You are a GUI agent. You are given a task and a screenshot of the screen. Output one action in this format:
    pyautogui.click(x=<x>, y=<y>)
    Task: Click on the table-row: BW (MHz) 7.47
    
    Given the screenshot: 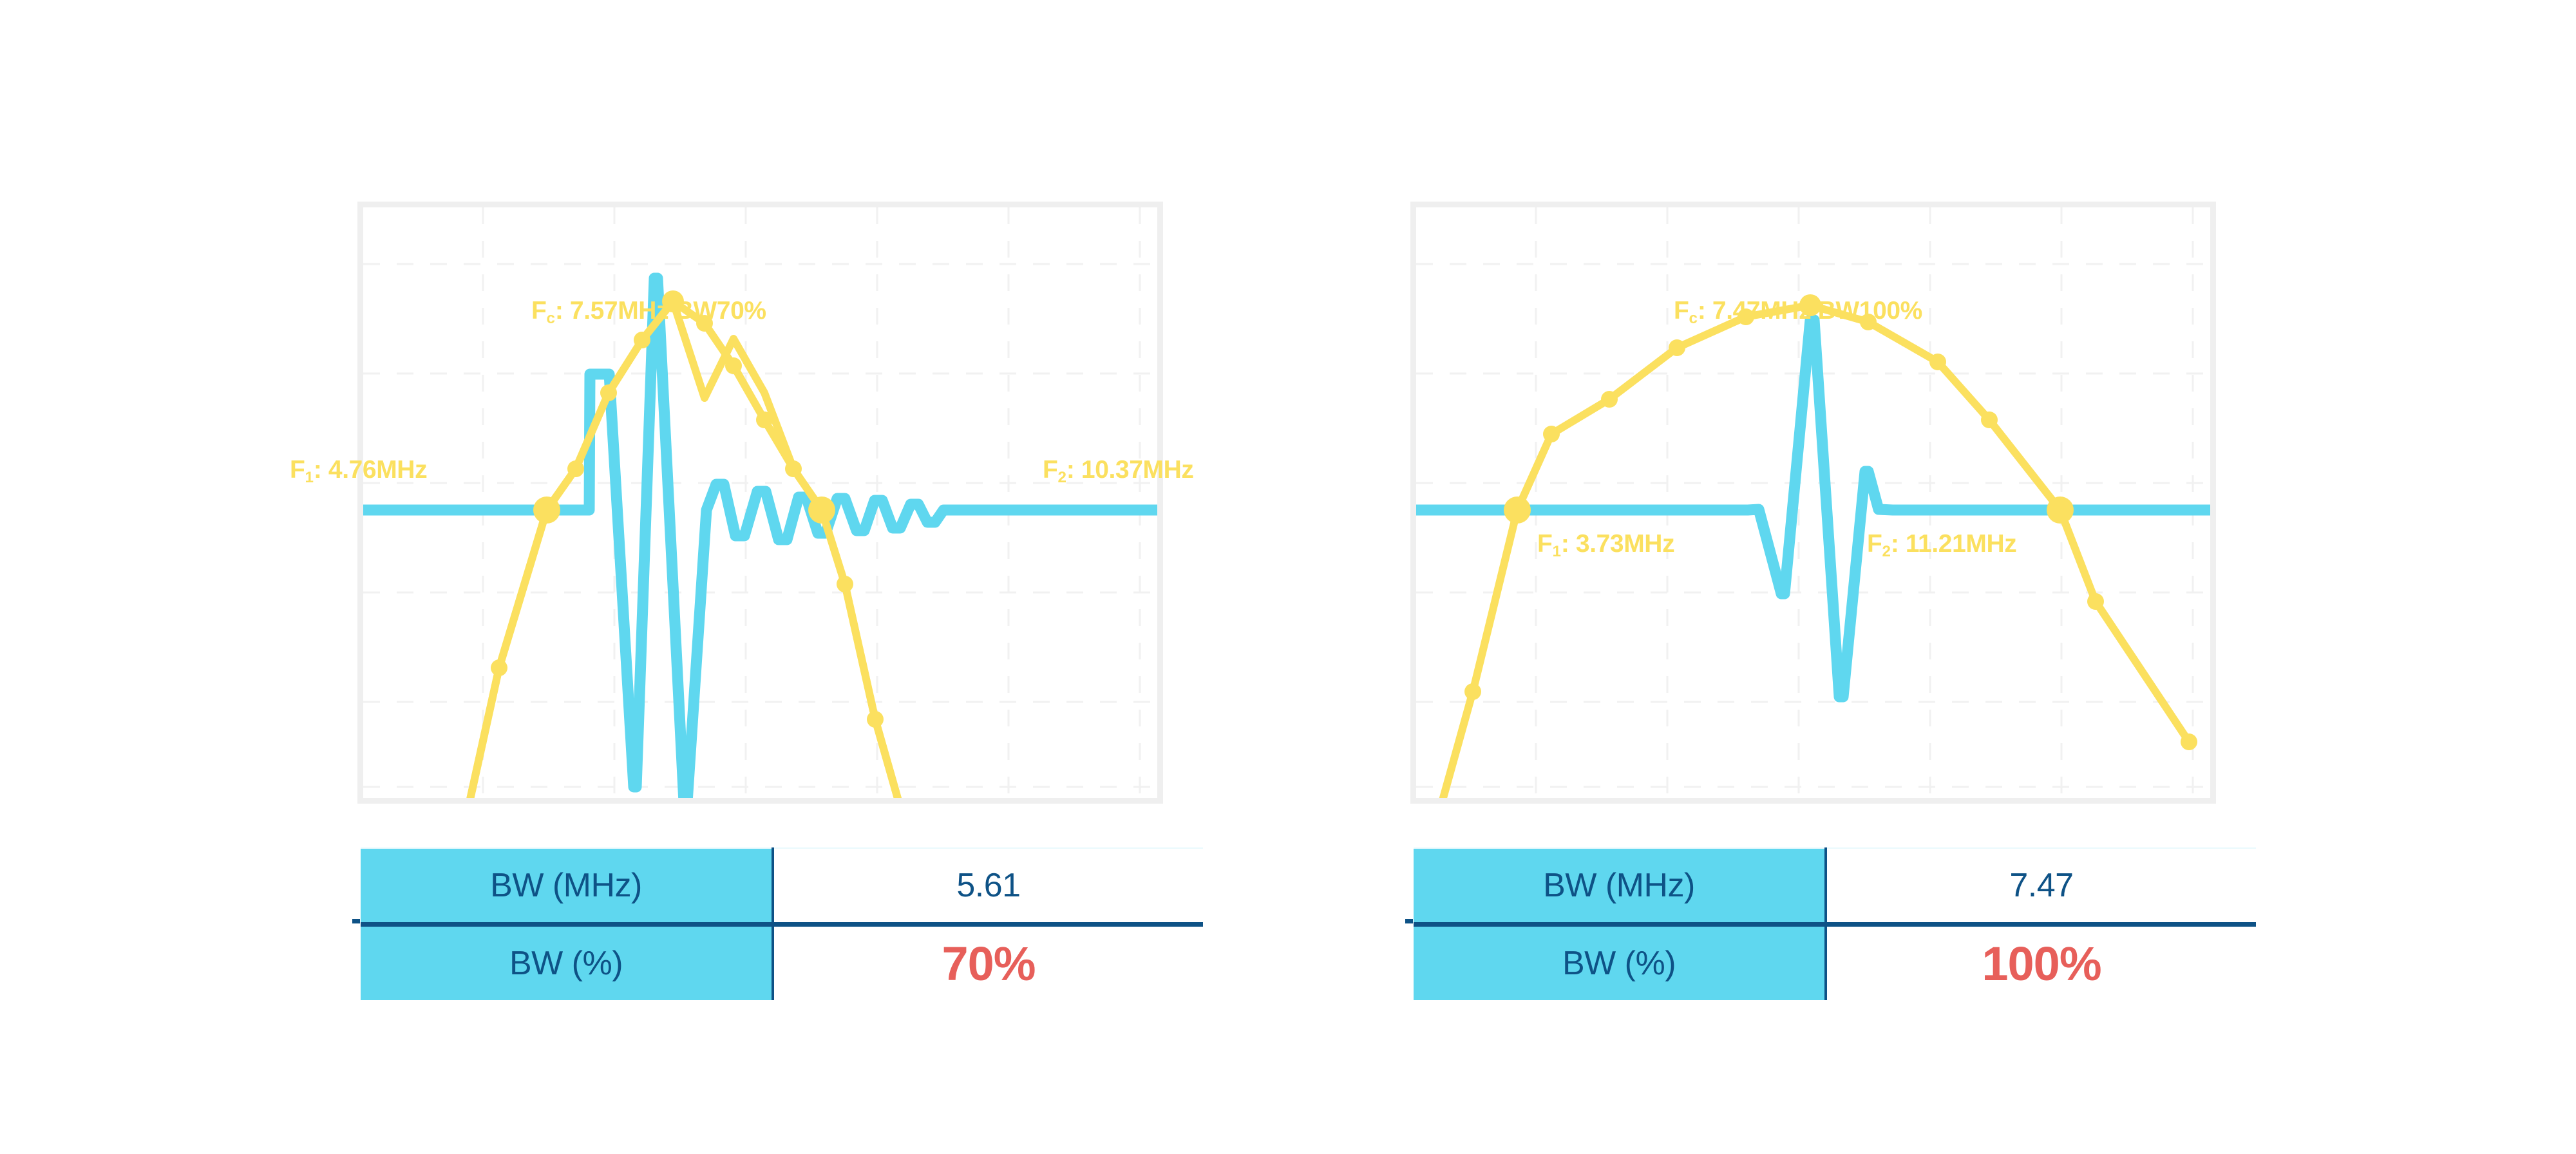 What is the action you would take?
    pyautogui.click(x=1835, y=887)
    